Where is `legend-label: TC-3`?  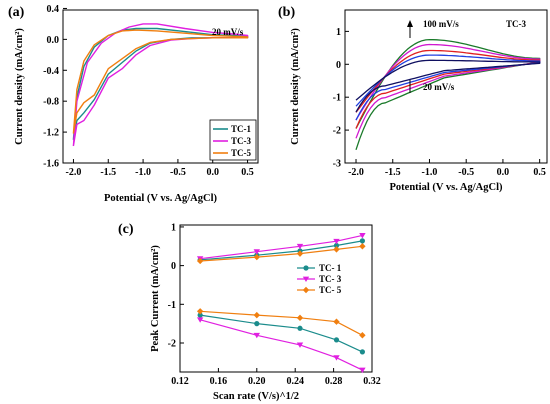
legend-label: TC-3 is located at coordinates (241, 141).